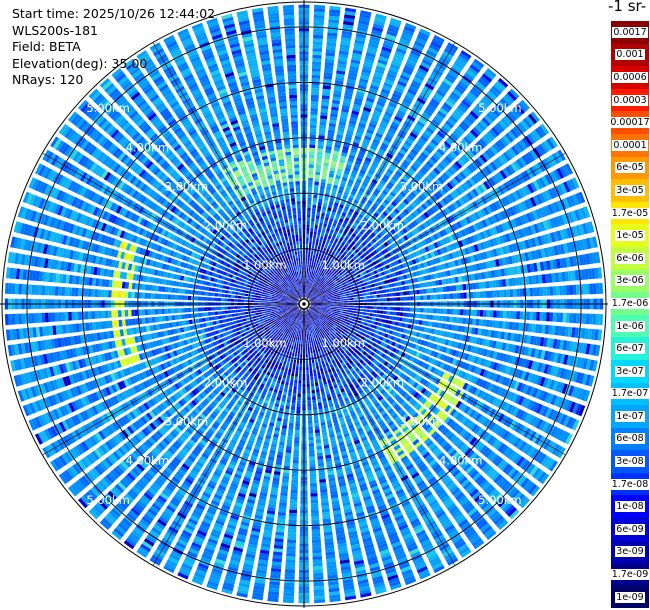 Image resolution: width=650 pixels, height=610 pixels. I want to click on colorbar-tick-label: 3e-05, so click(630, 190).